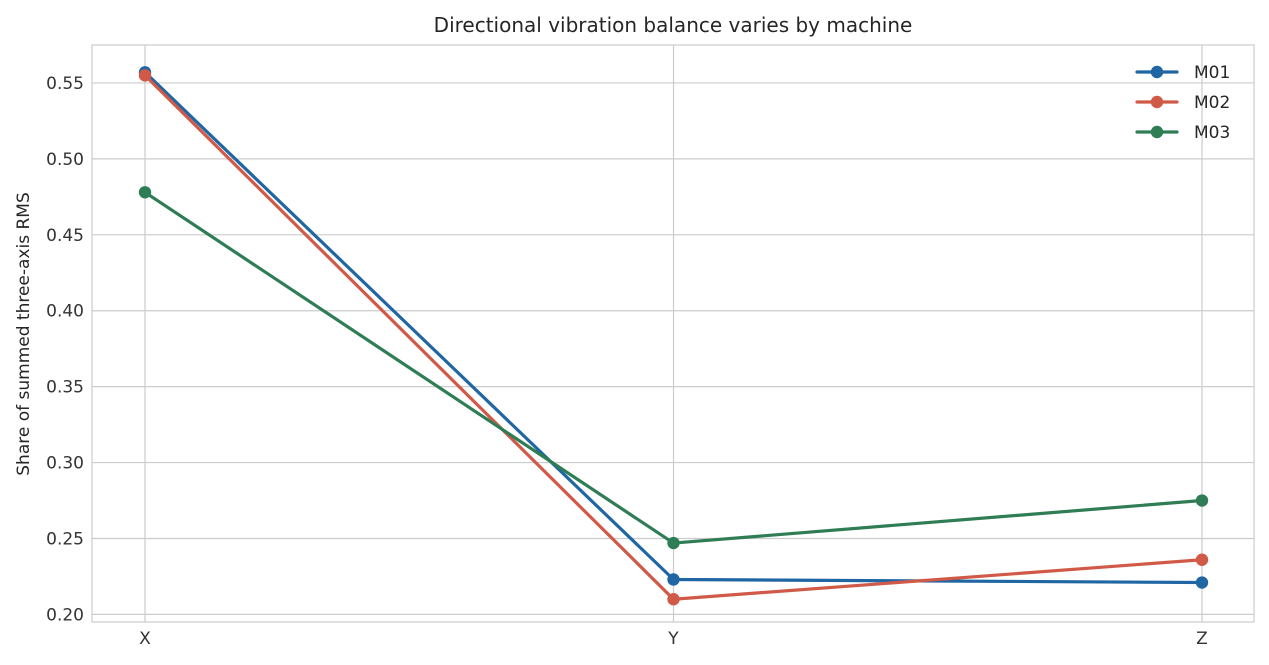  What do you see at coordinates (1212, 103) in the screenshot?
I see `legend-label: M02` at bounding box center [1212, 103].